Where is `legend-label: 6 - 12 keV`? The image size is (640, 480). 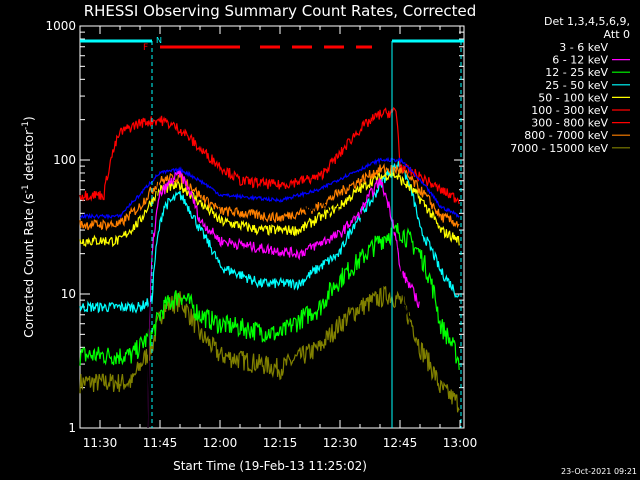 legend-label: 6 - 12 keV is located at coordinates (580, 60).